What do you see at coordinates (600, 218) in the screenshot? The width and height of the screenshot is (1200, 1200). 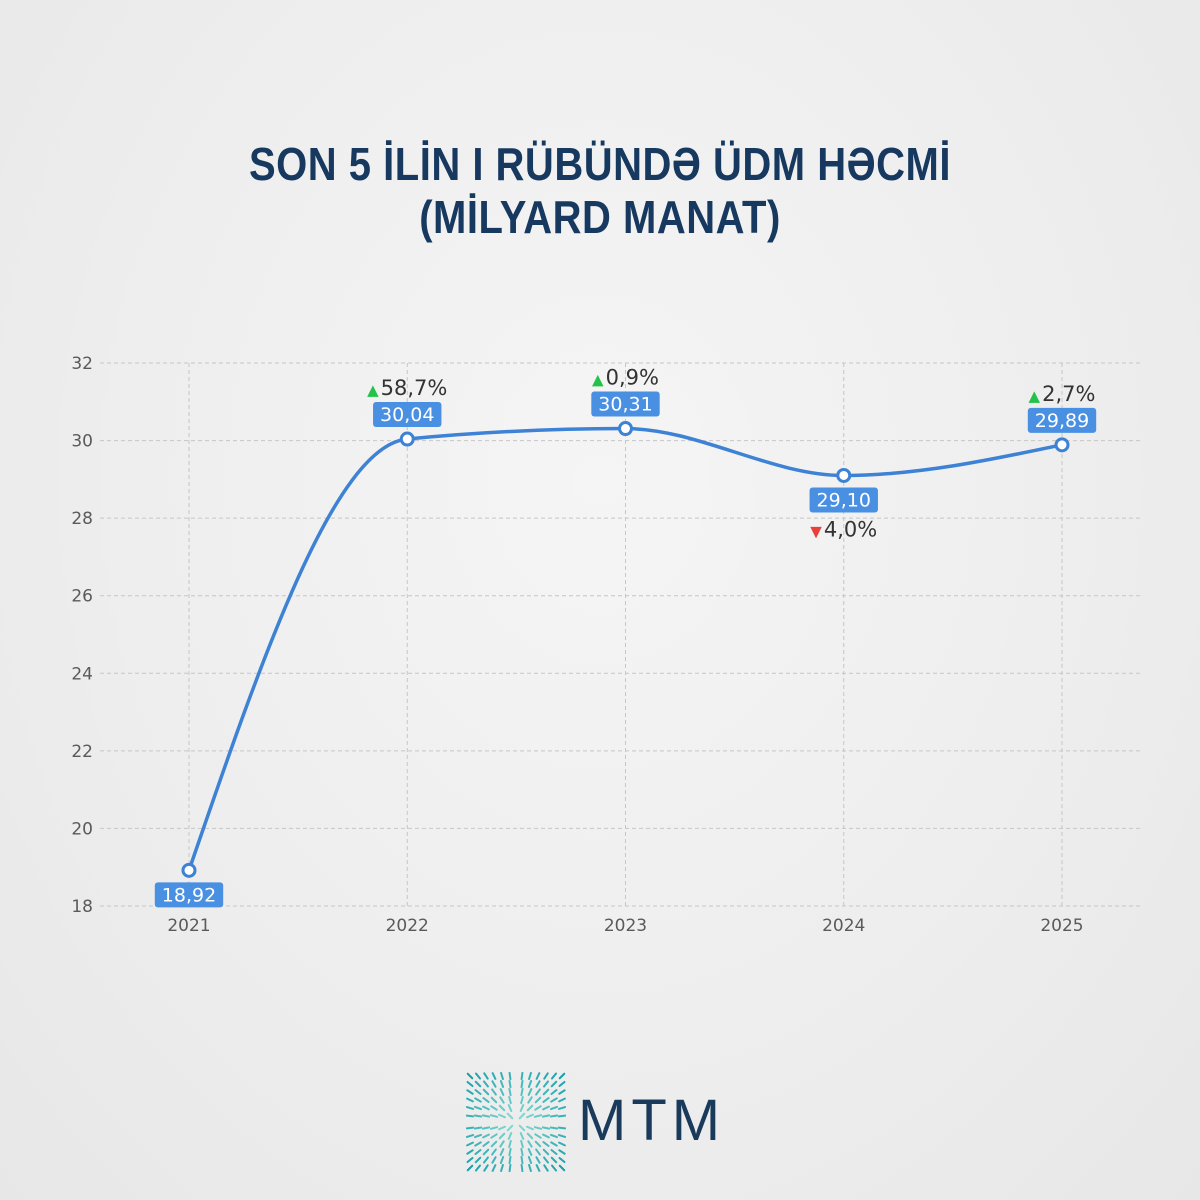 I see `chart-subtitle: (MİLYARD MANAT)` at bounding box center [600, 218].